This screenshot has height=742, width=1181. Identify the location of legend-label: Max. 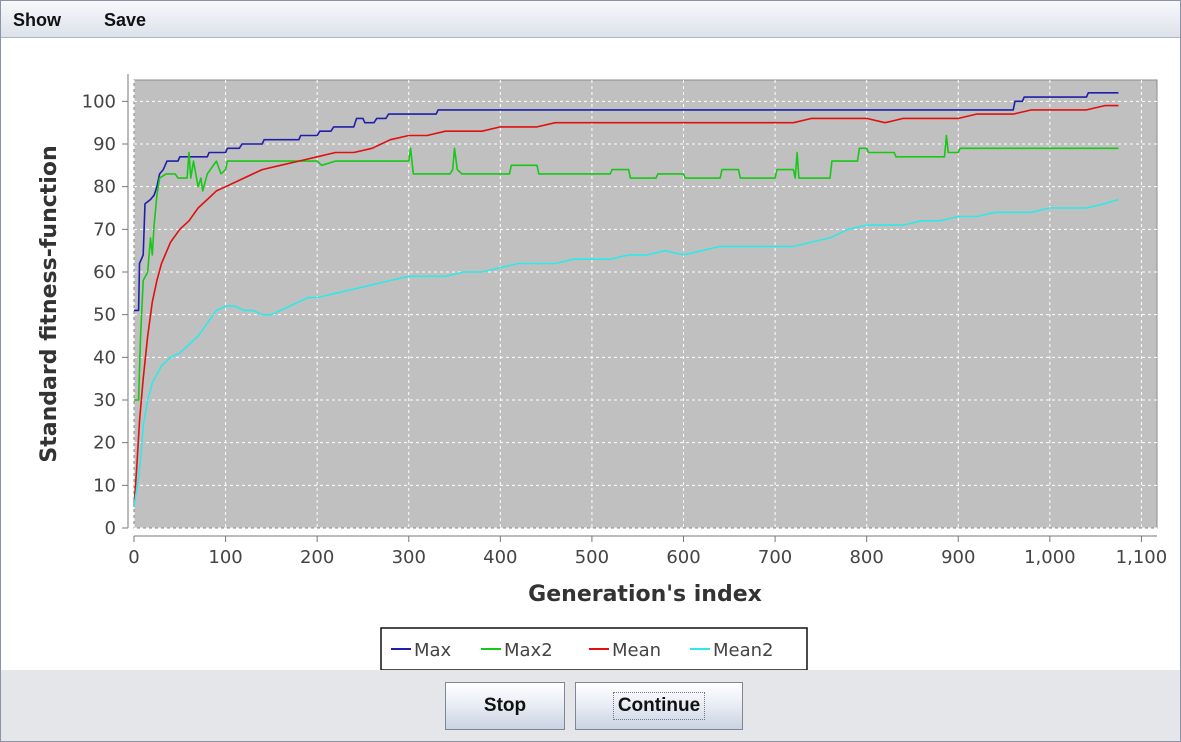
(433, 650).